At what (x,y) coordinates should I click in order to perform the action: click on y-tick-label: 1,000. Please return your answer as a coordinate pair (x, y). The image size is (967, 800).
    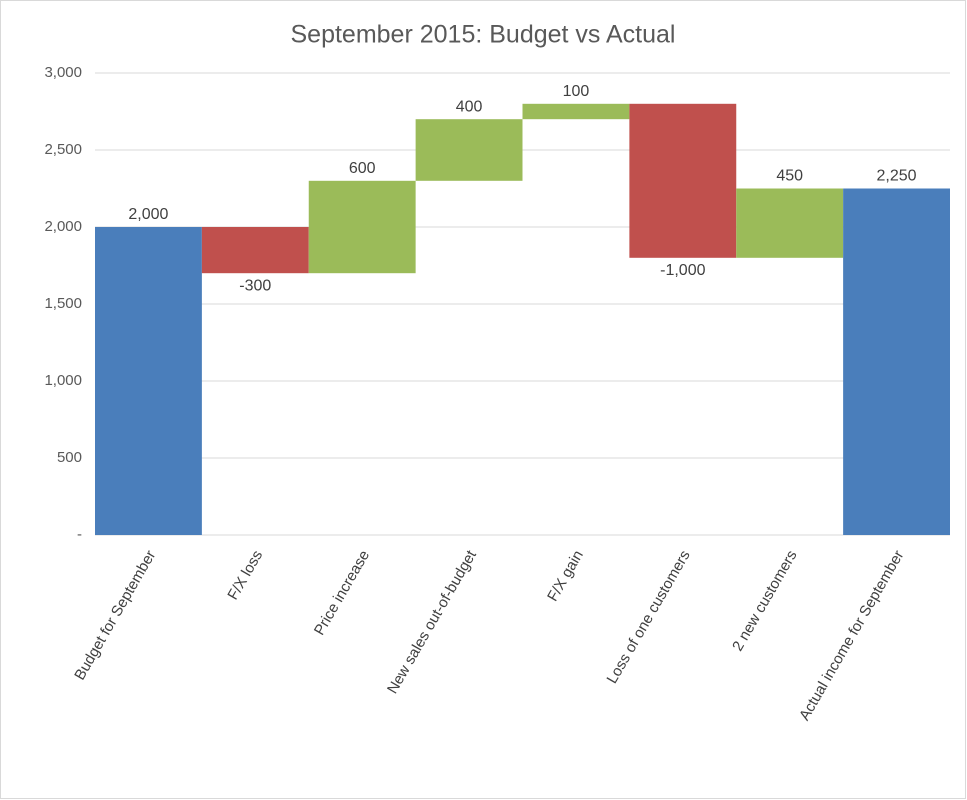
    Looking at the image, I should click on (63, 380).